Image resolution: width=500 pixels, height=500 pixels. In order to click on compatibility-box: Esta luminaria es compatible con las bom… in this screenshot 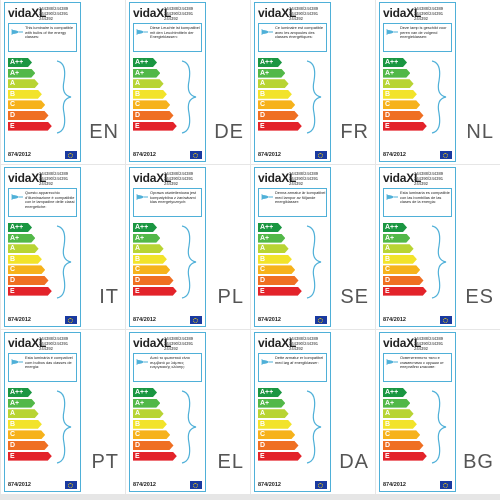, I will do `click(417, 202)`.